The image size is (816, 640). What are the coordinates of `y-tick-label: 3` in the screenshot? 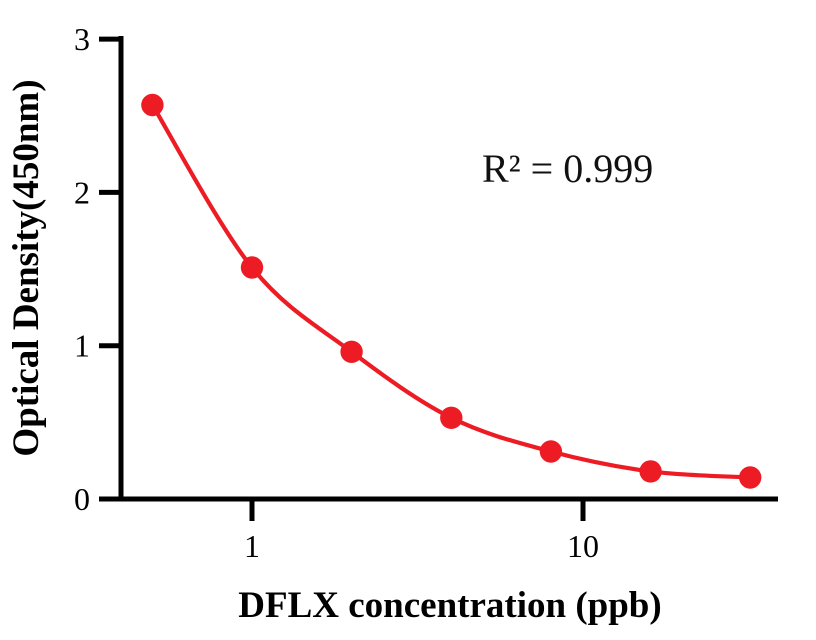 It's located at (82, 39).